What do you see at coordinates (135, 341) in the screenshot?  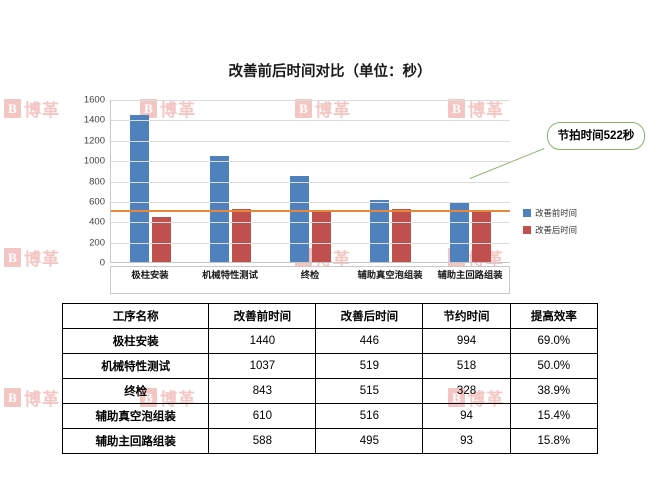 I see `table-cell: 极柱安装` at bounding box center [135, 341].